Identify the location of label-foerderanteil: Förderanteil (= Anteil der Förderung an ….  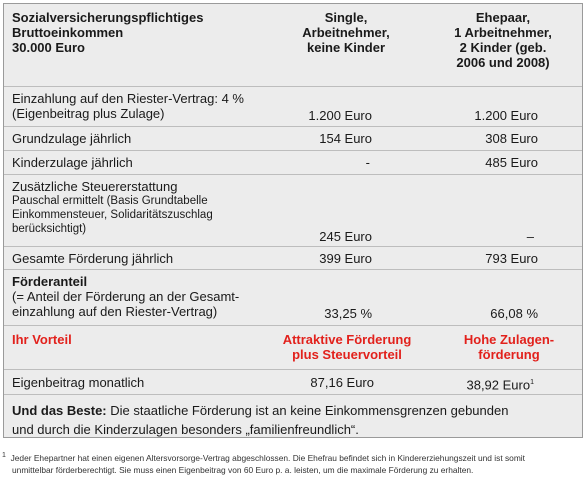
(125, 296).